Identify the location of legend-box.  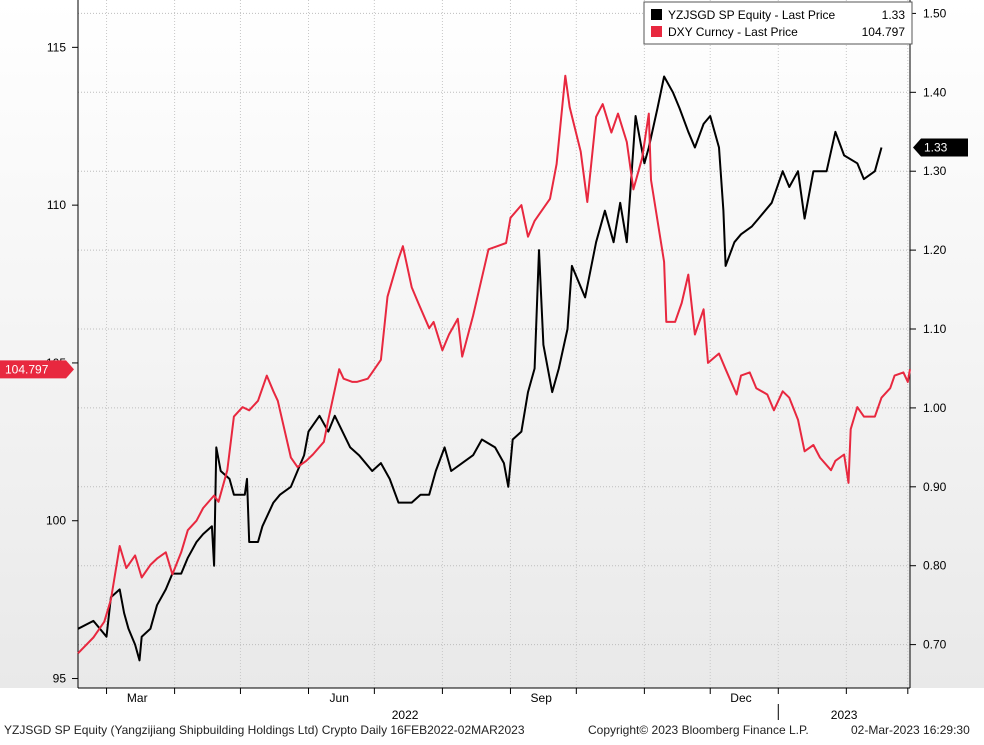
(778, 23).